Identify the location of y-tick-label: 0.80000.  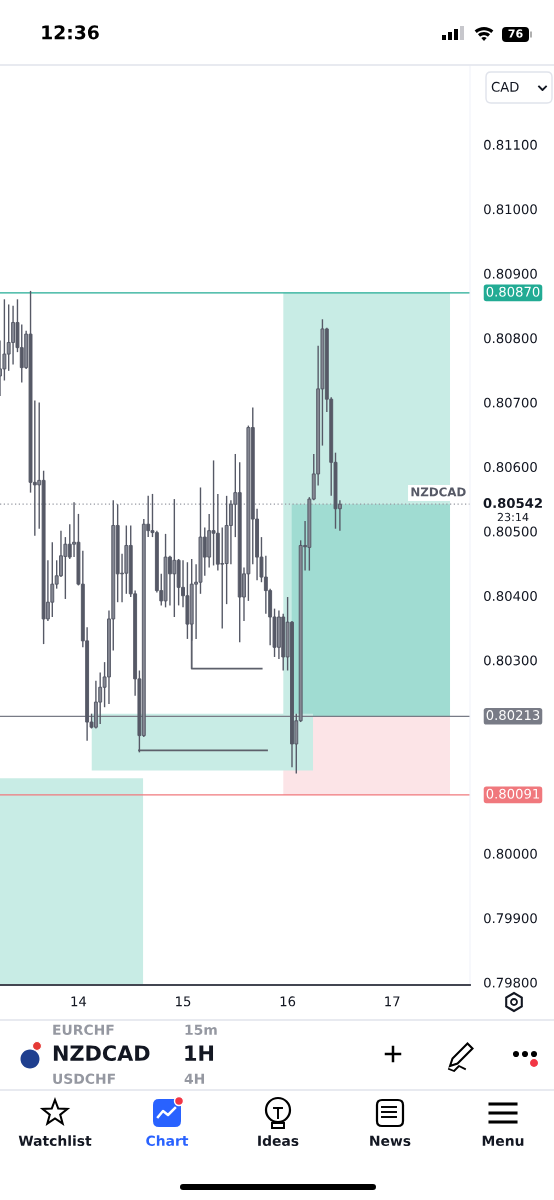
(510, 853).